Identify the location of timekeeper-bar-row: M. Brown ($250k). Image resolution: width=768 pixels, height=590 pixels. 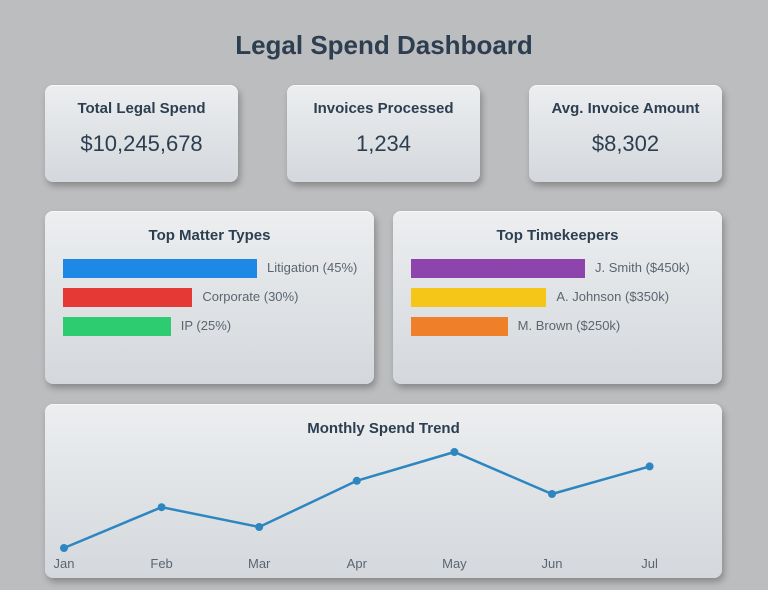
(571, 326).